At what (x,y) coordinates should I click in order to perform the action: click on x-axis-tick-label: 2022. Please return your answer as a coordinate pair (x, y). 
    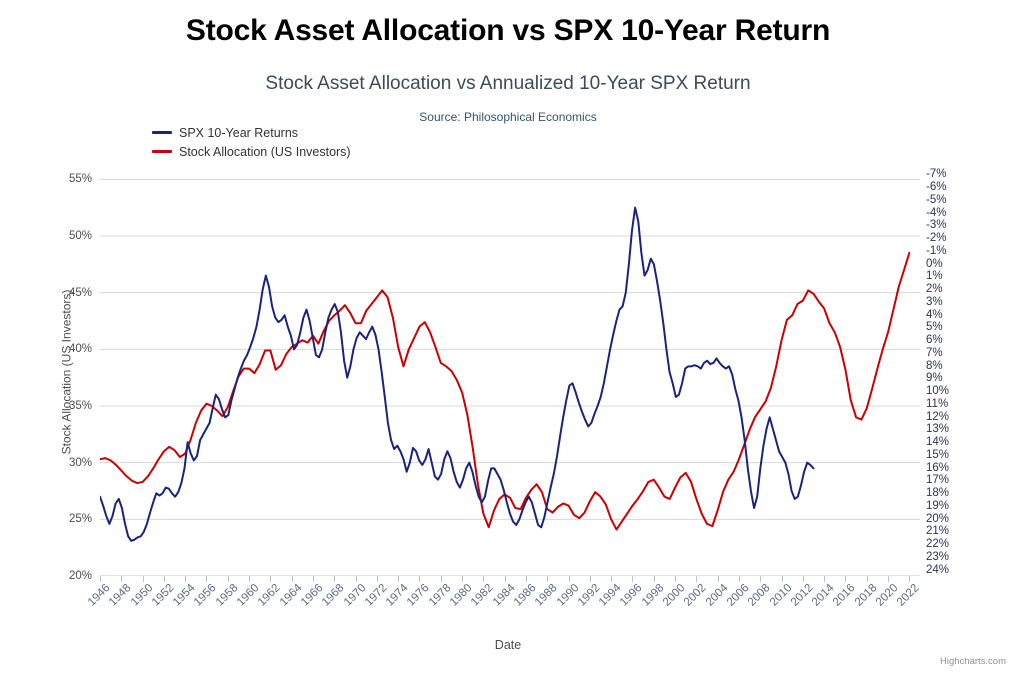
    Looking at the image, I should click on (908, 595).